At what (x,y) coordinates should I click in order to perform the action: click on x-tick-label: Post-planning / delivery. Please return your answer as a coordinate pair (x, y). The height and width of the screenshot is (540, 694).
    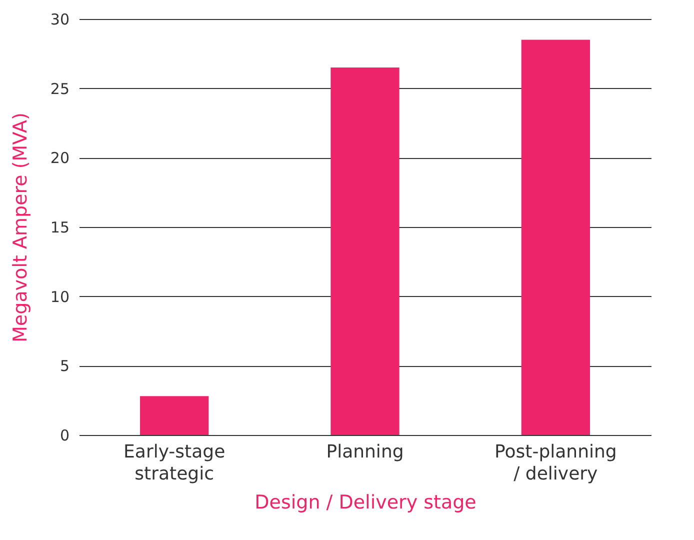
    Looking at the image, I should click on (555, 463).